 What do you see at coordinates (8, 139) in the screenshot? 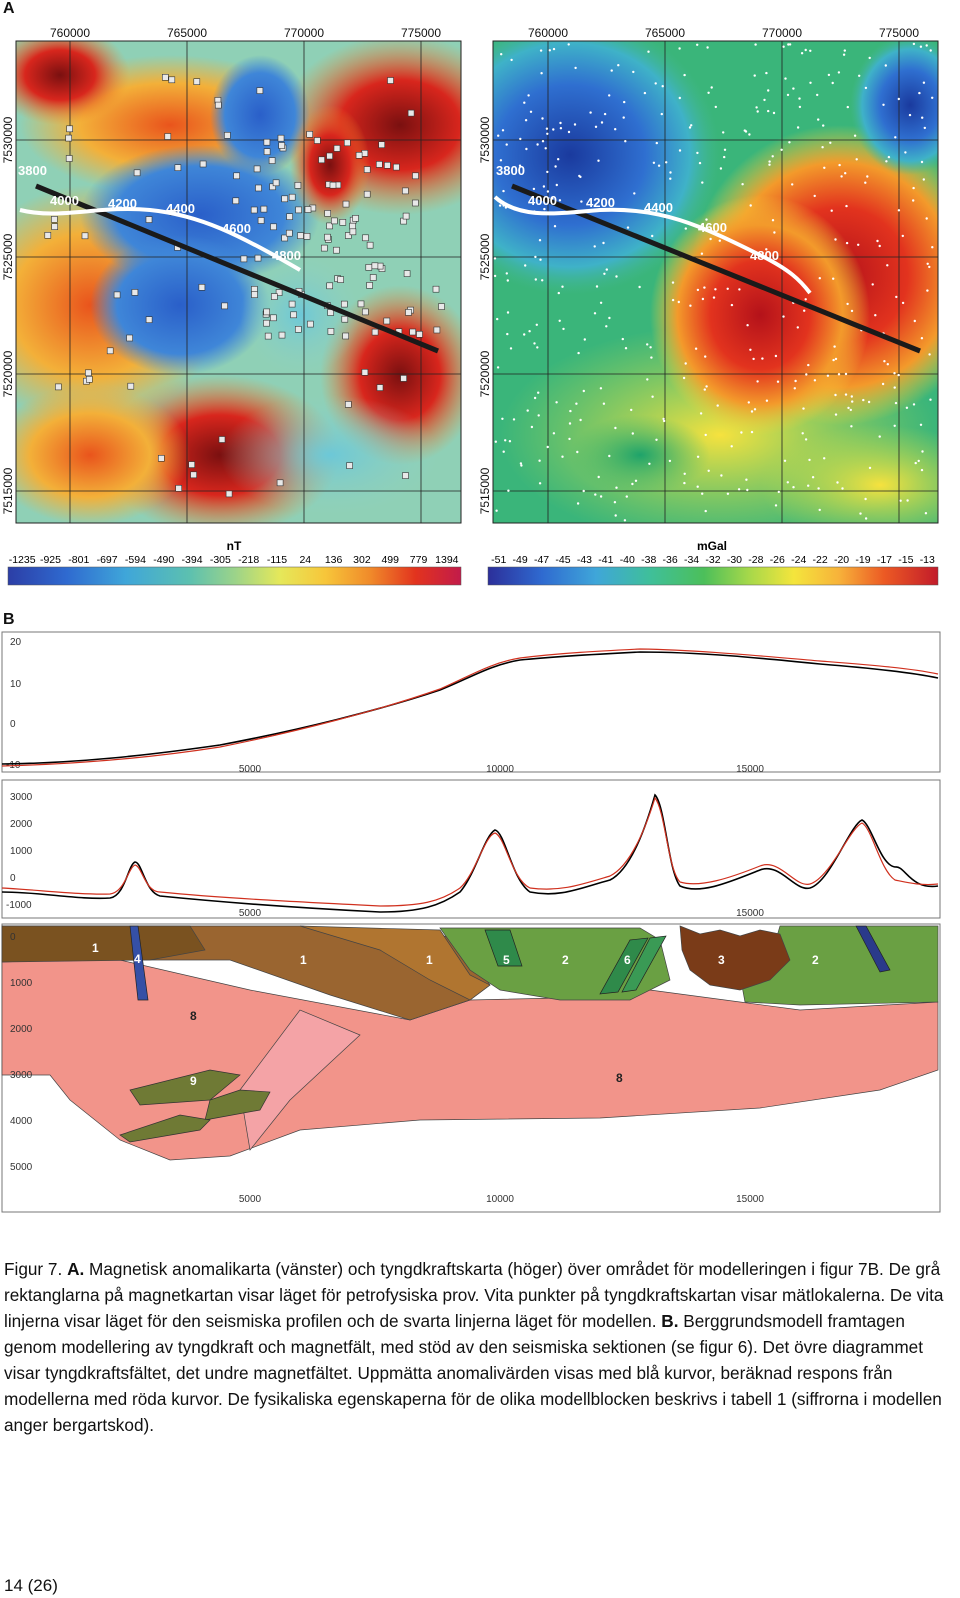
I see `y-tick-label: 7530000` at bounding box center [8, 139].